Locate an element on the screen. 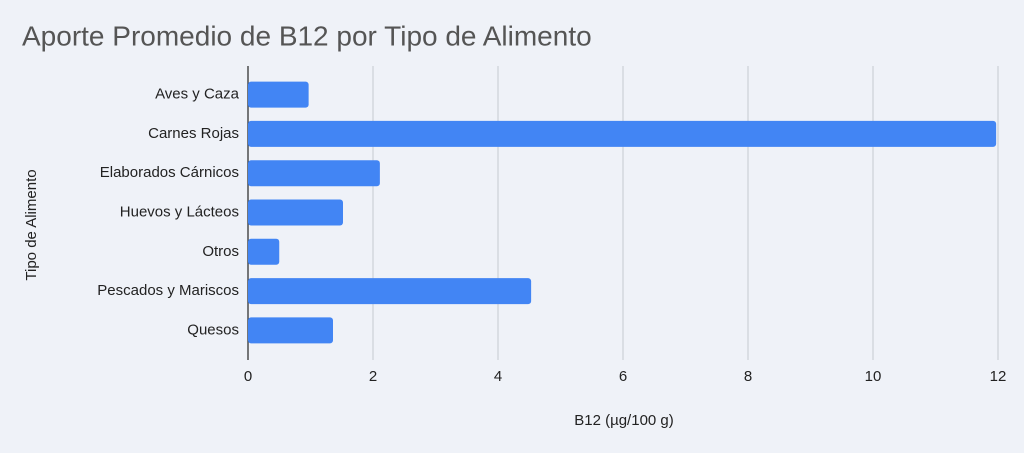  y-tick-label: Elaborados Cárnicos is located at coordinates (169, 172).